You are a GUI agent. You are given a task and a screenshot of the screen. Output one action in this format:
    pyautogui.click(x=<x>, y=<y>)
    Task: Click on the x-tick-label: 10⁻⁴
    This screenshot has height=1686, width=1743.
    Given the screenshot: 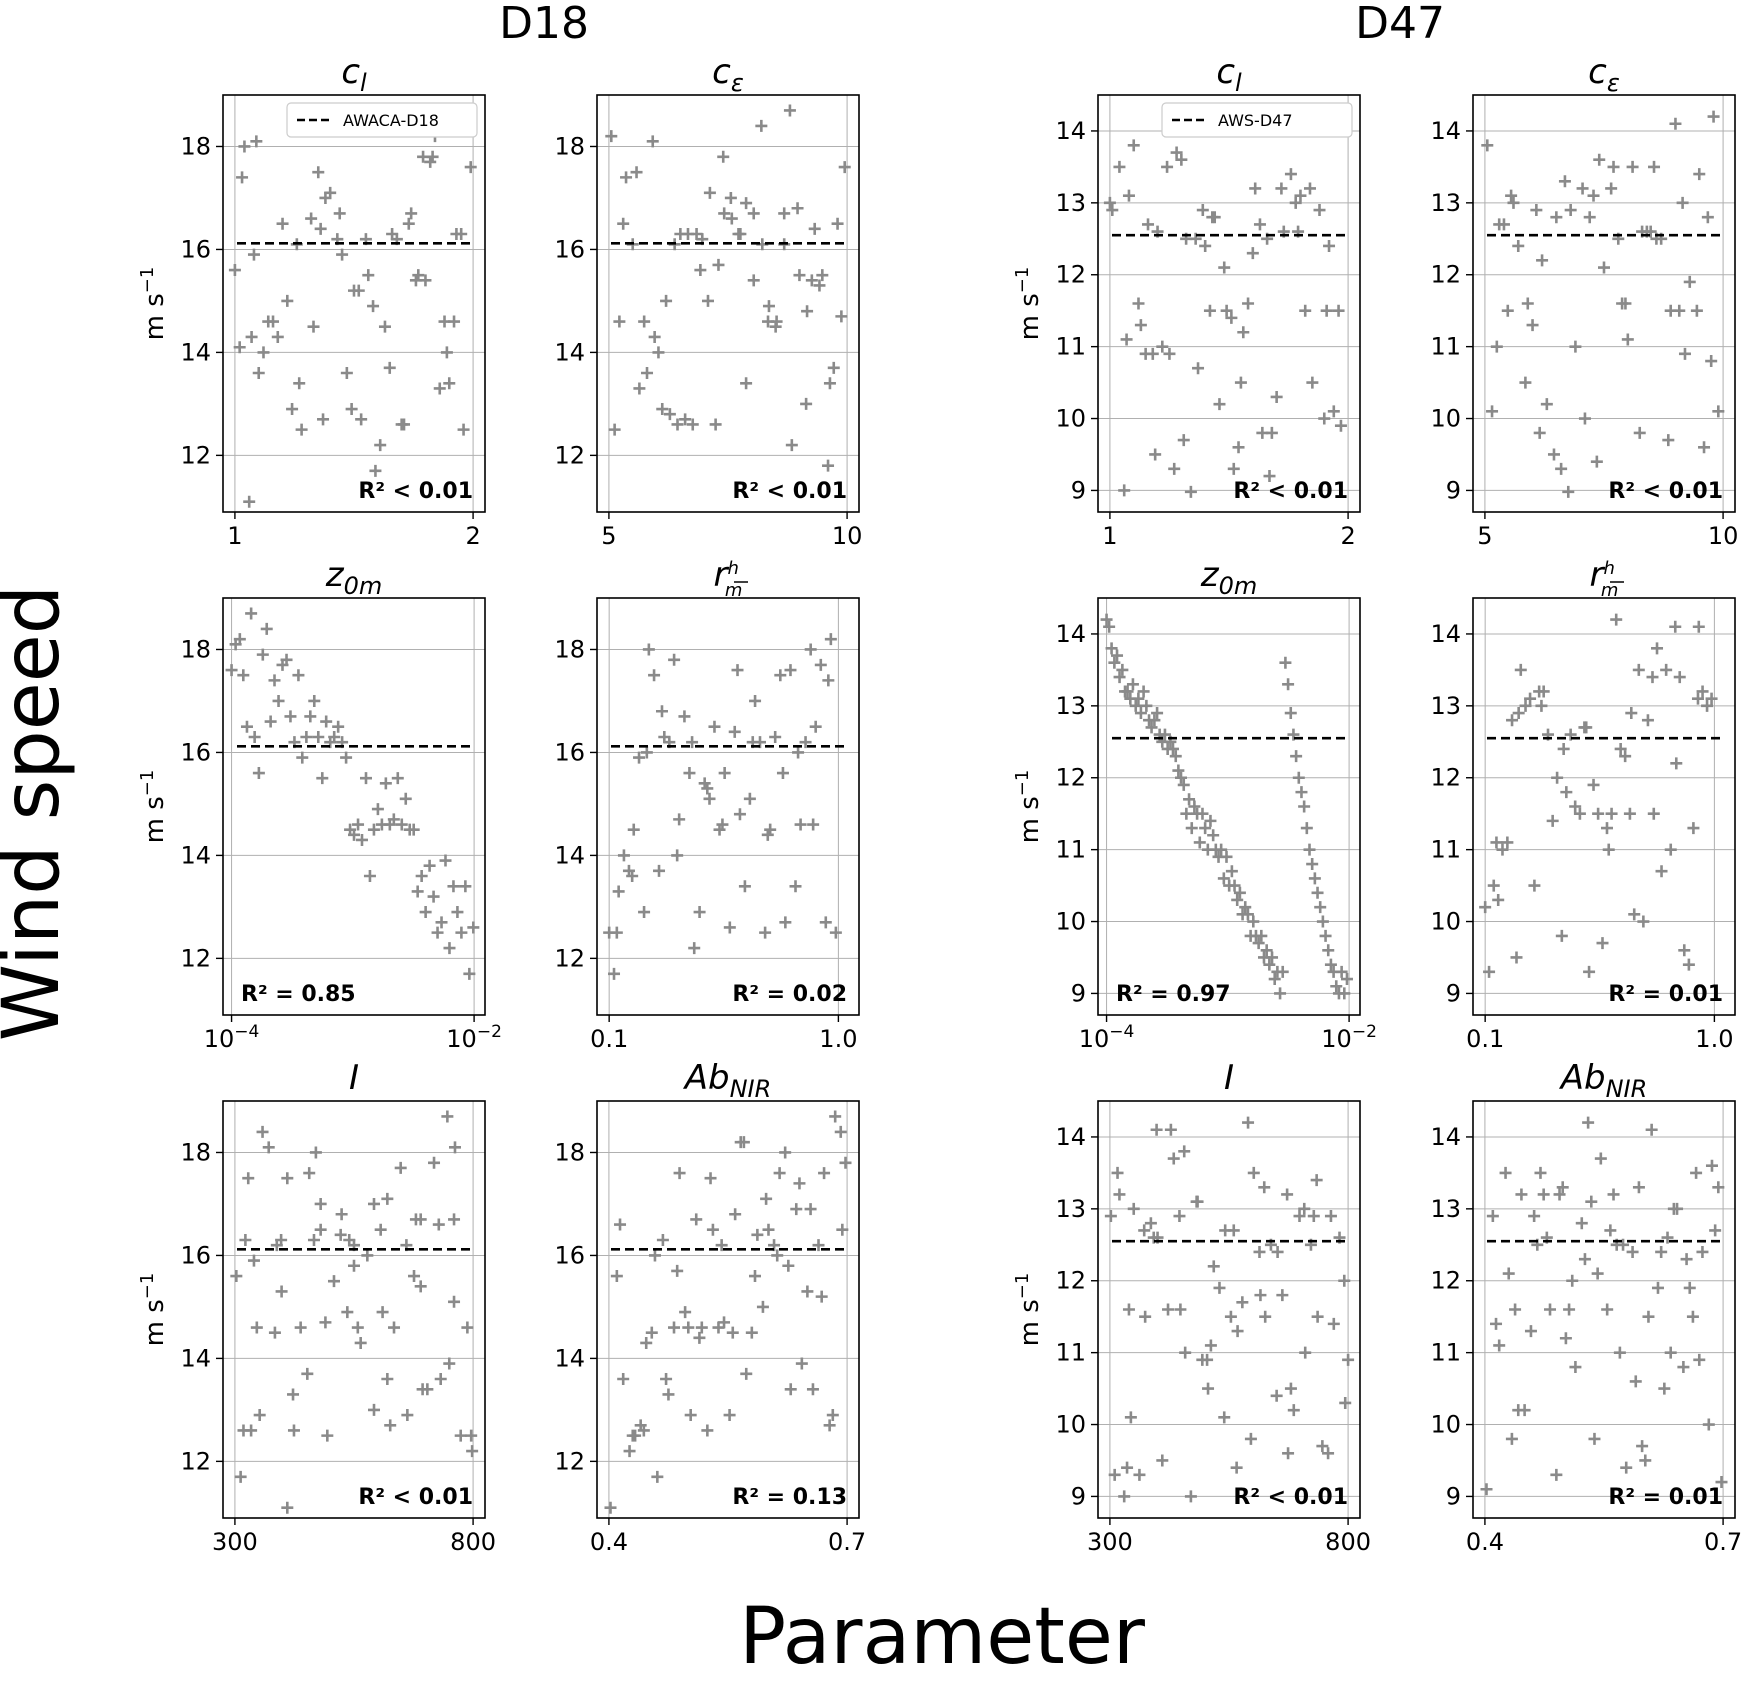 What is the action you would take?
    pyautogui.click(x=1107, y=1037)
    